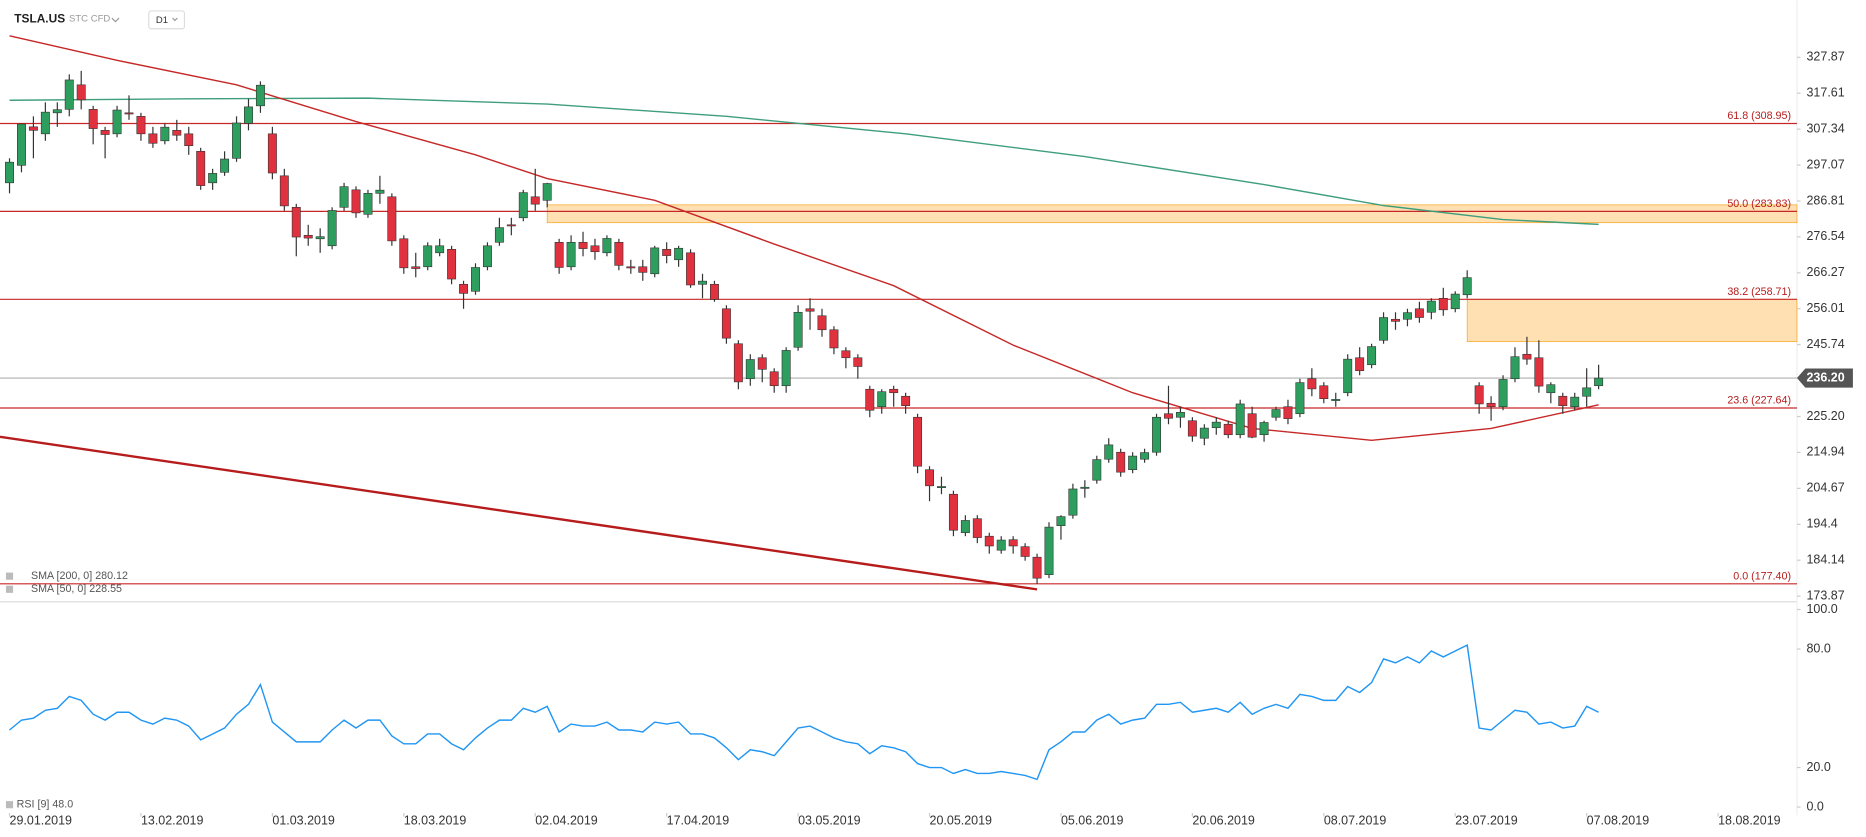 The height and width of the screenshot is (837, 1866). Describe the element at coordinates (566, 821) in the screenshot. I see `x-tick-label: 02.04.2019` at that location.